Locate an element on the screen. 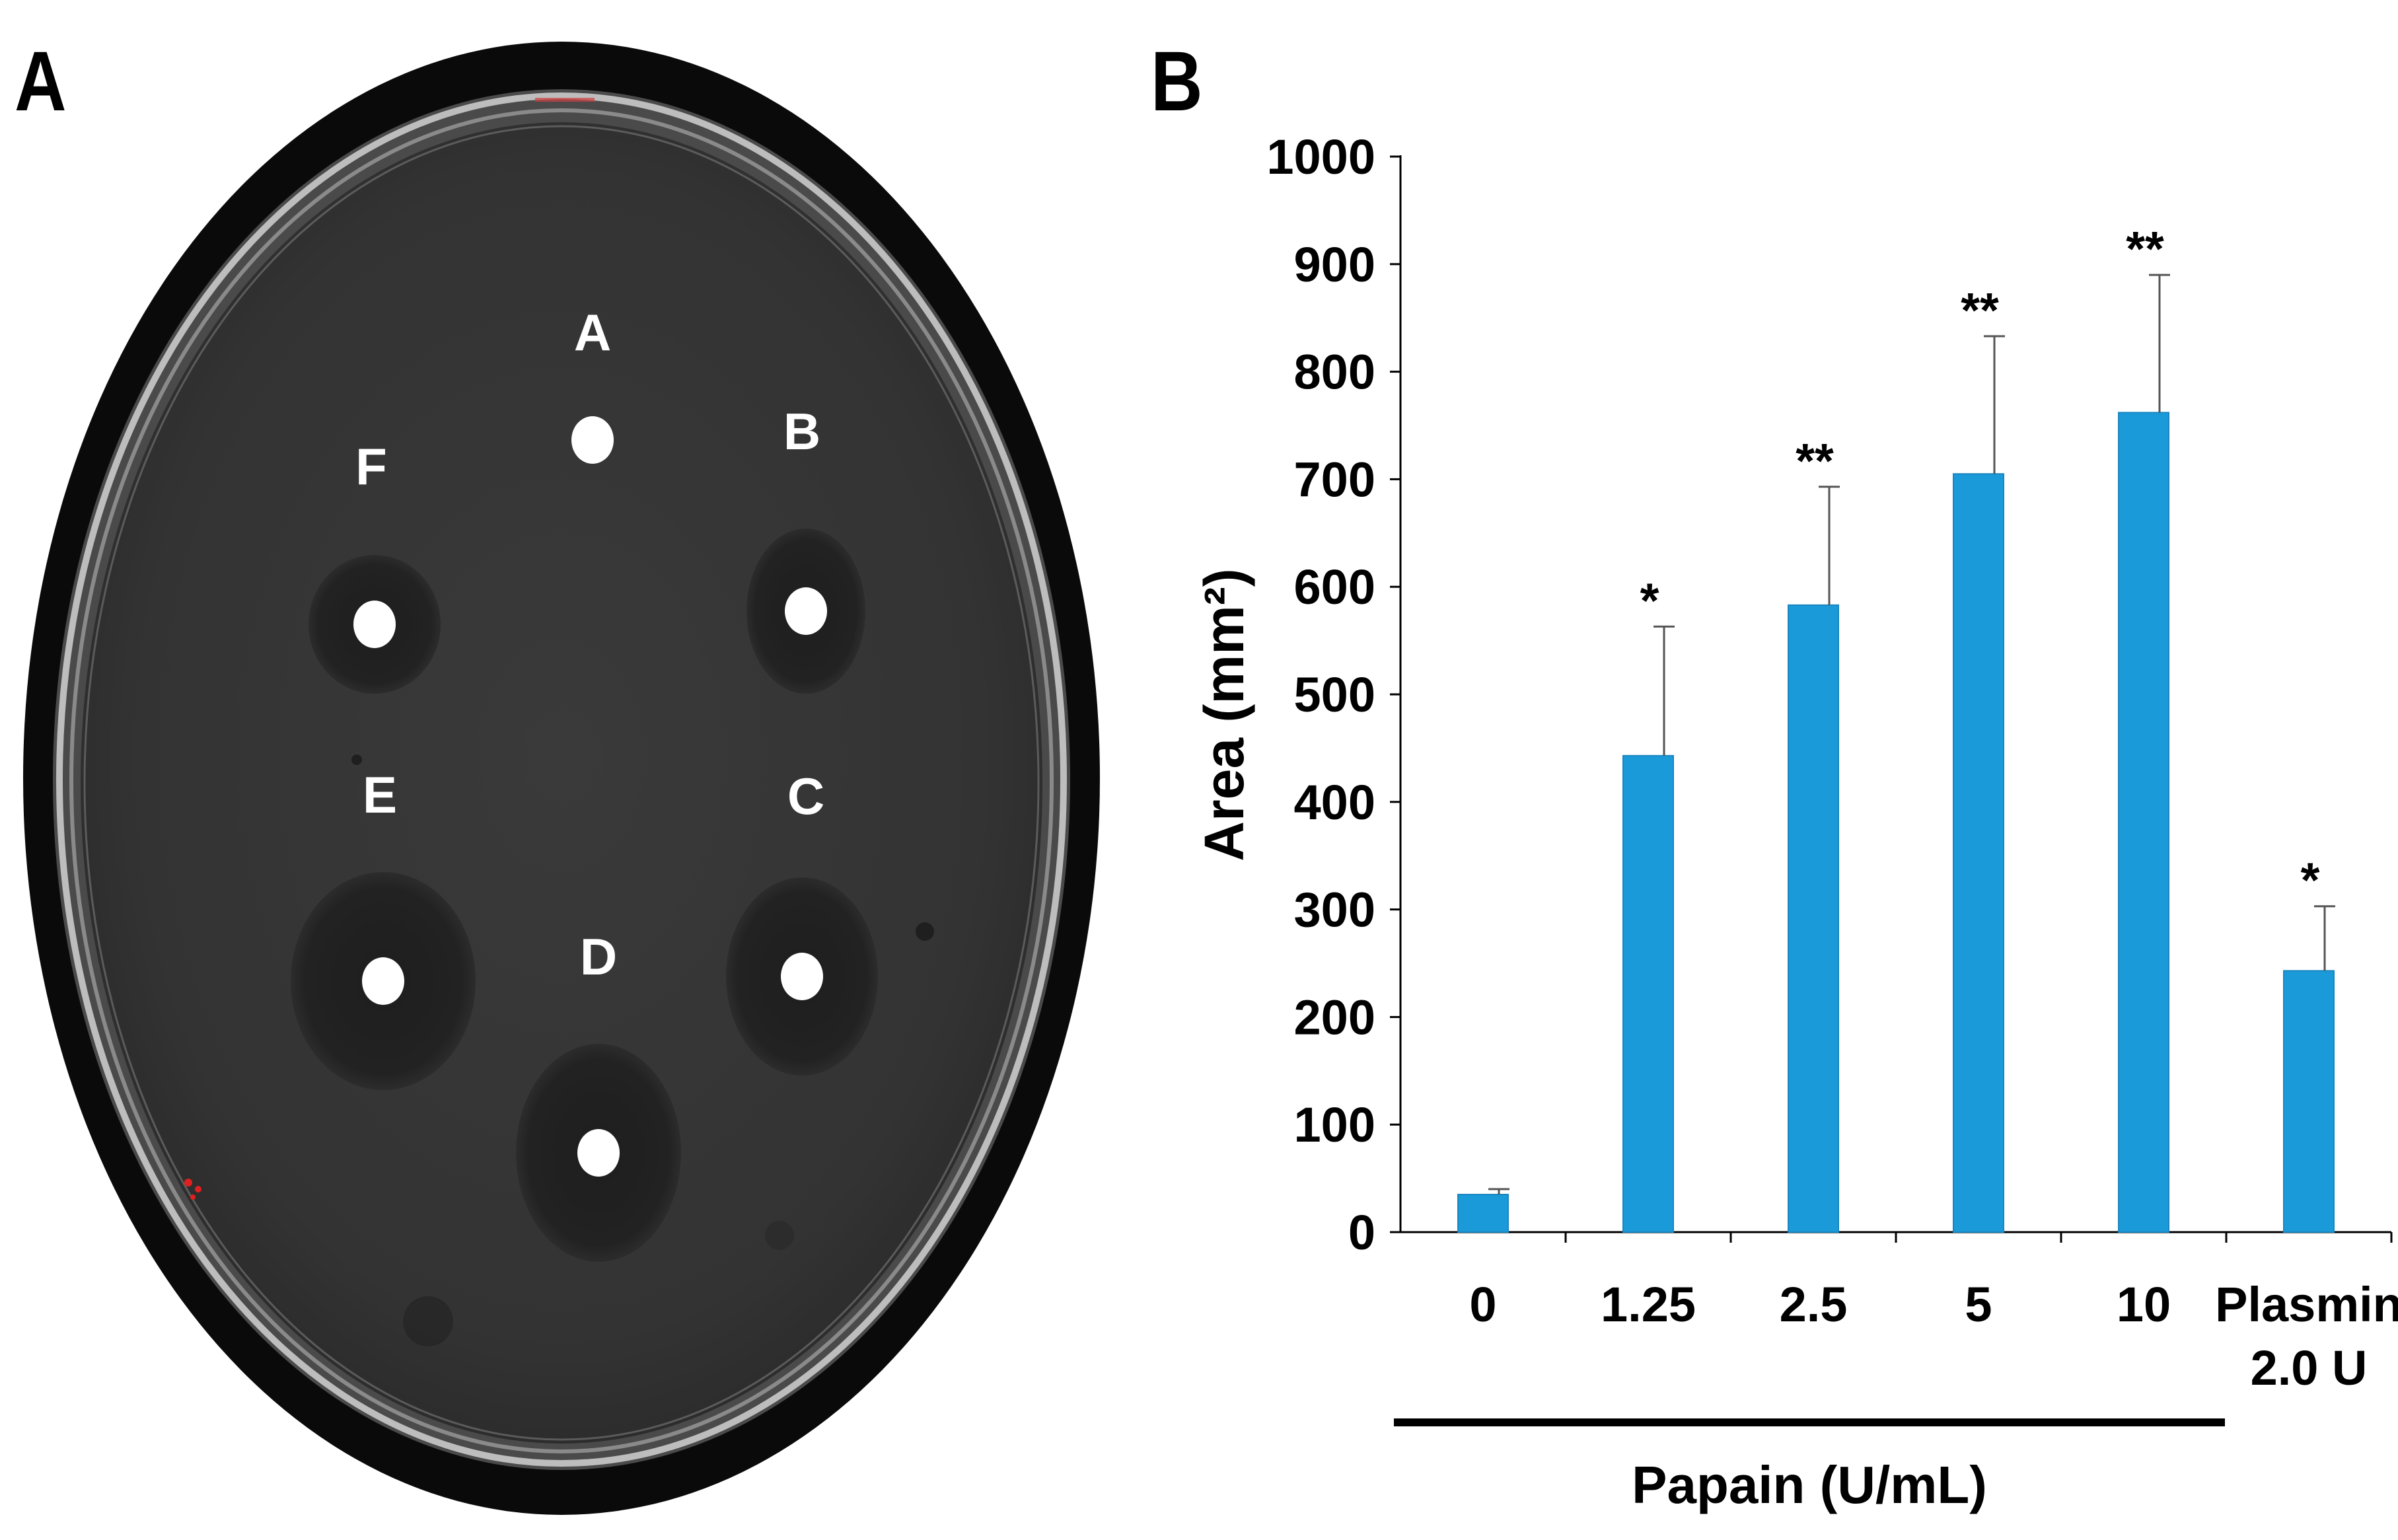 The image size is (2398, 1540). well-label-e: E is located at coordinates (380, 795).